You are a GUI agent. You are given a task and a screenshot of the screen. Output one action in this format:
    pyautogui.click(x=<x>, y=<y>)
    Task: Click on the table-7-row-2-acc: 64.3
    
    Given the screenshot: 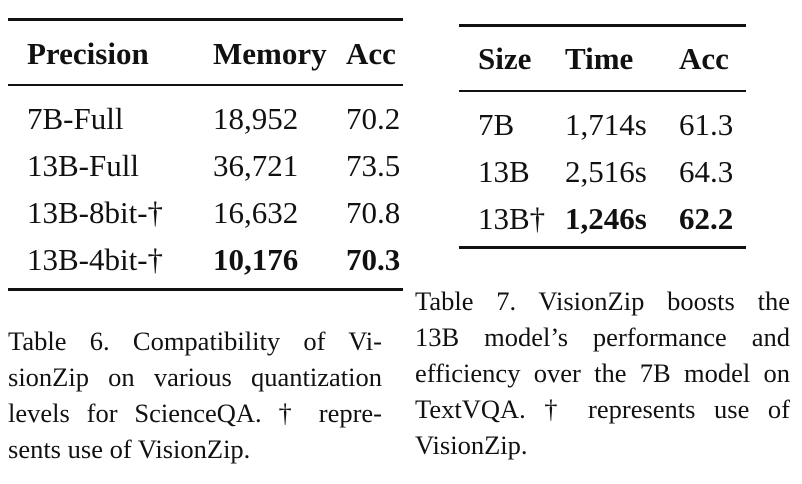 What is the action you would take?
    pyautogui.click(x=706, y=171)
    